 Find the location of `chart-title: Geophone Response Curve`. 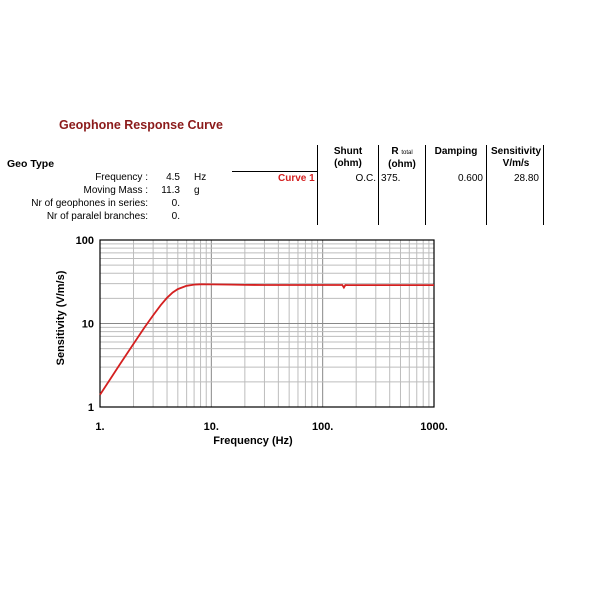

chart-title: Geophone Response Curve is located at coordinates (141, 125).